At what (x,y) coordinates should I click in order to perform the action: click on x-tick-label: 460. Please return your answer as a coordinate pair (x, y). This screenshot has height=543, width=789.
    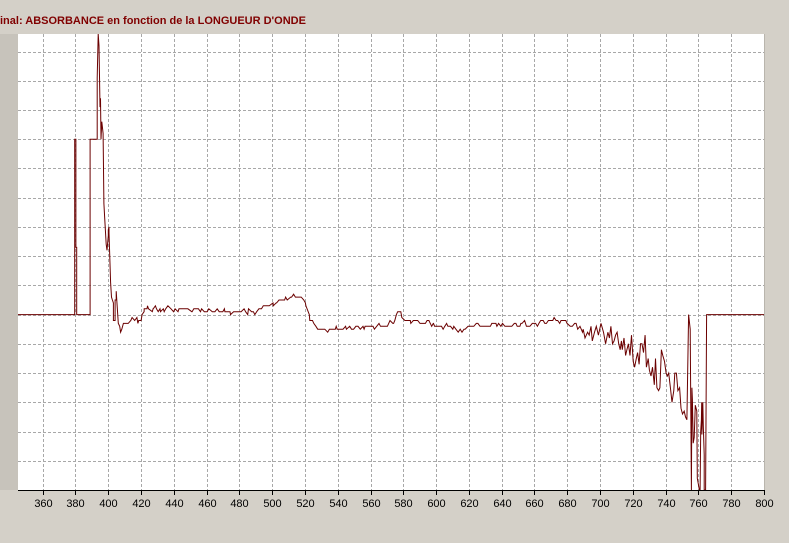
    Looking at the image, I should click on (207, 504).